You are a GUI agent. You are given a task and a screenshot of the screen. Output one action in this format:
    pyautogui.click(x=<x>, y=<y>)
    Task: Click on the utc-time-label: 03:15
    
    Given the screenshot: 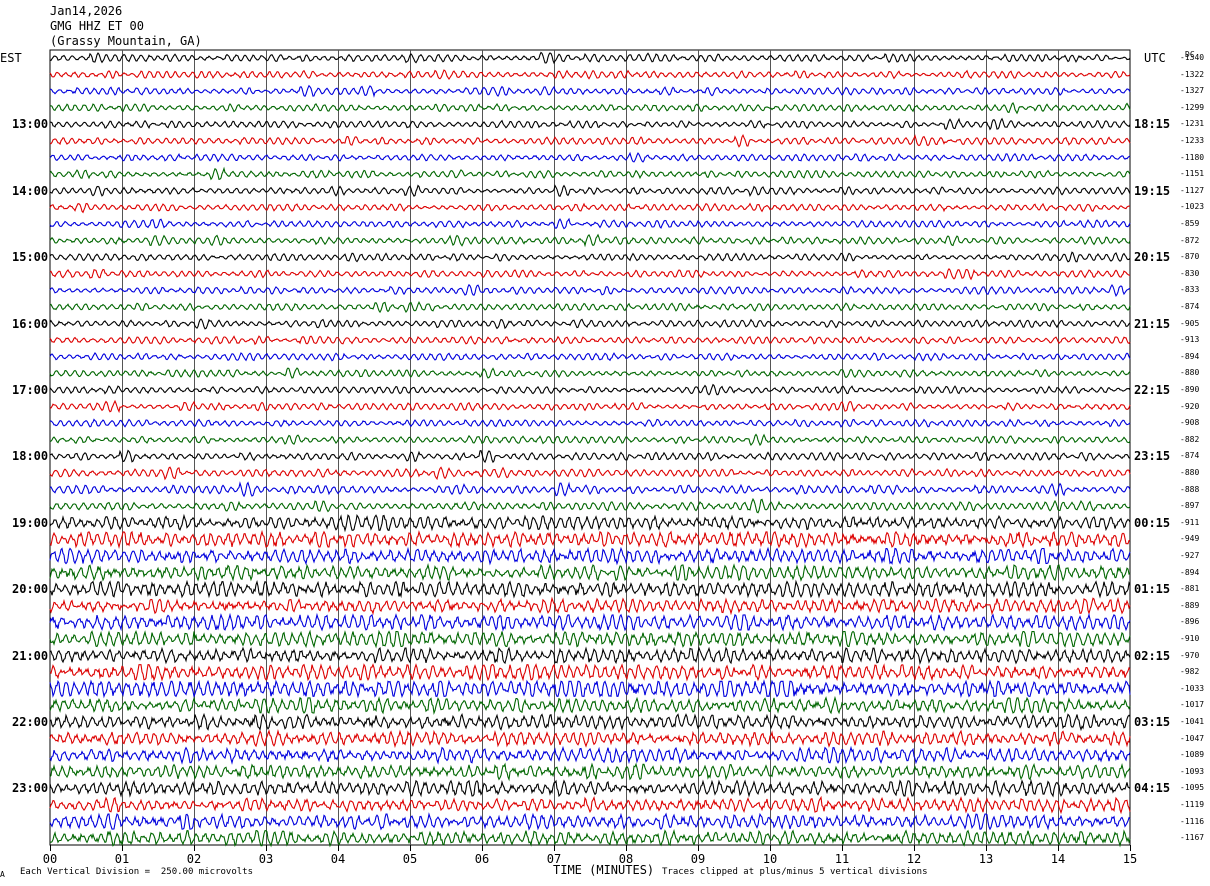 What is the action you would take?
    pyautogui.click(x=1152, y=722)
    